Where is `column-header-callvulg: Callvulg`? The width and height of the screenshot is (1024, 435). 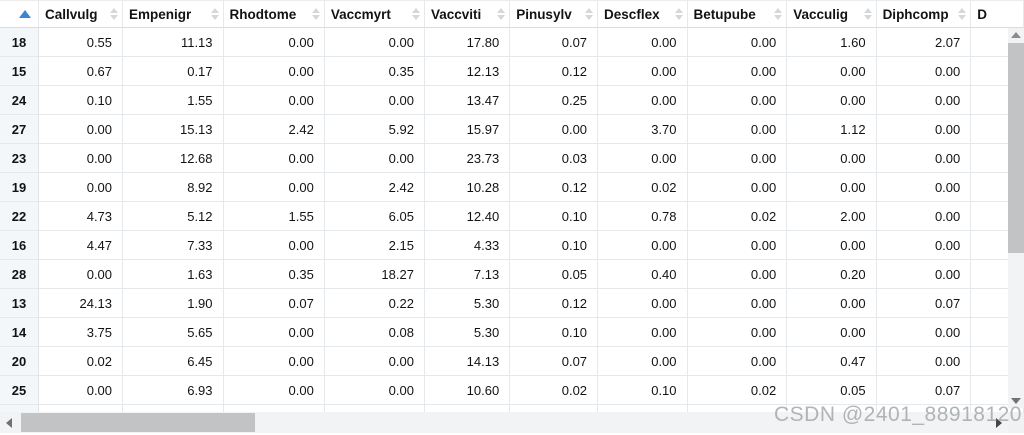 column-header-callvulg: Callvulg is located at coordinates (81, 14).